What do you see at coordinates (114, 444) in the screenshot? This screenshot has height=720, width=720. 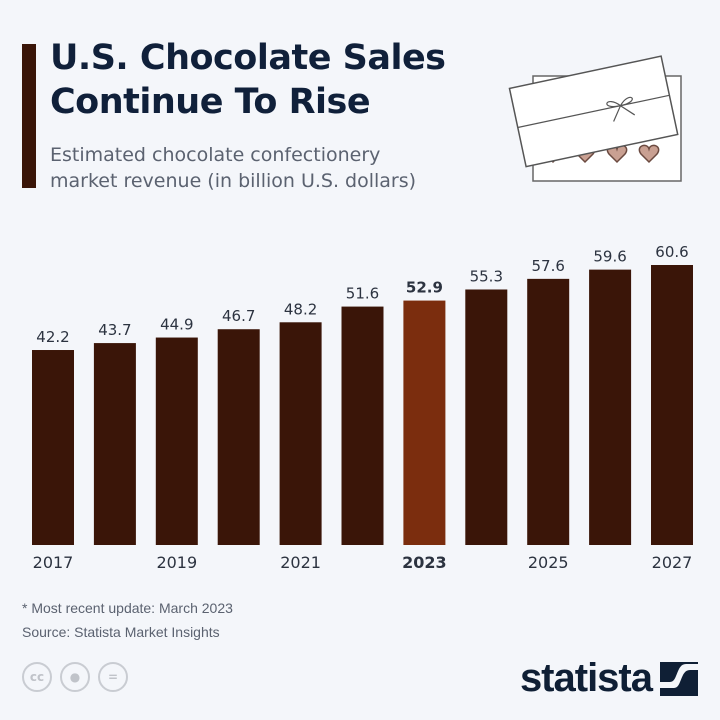 I see `bar-2018` at bounding box center [114, 444].